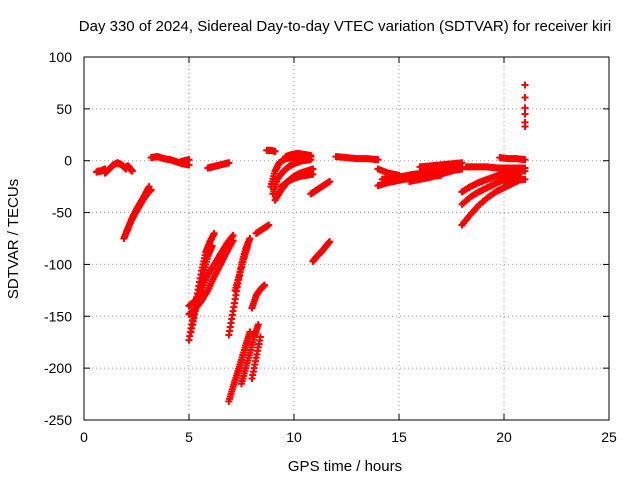 This screenshot has width=640, height=480. Describe the element at coordinates (64, 109) in the screenshot. I see `y-tick-label: 50` at that location.